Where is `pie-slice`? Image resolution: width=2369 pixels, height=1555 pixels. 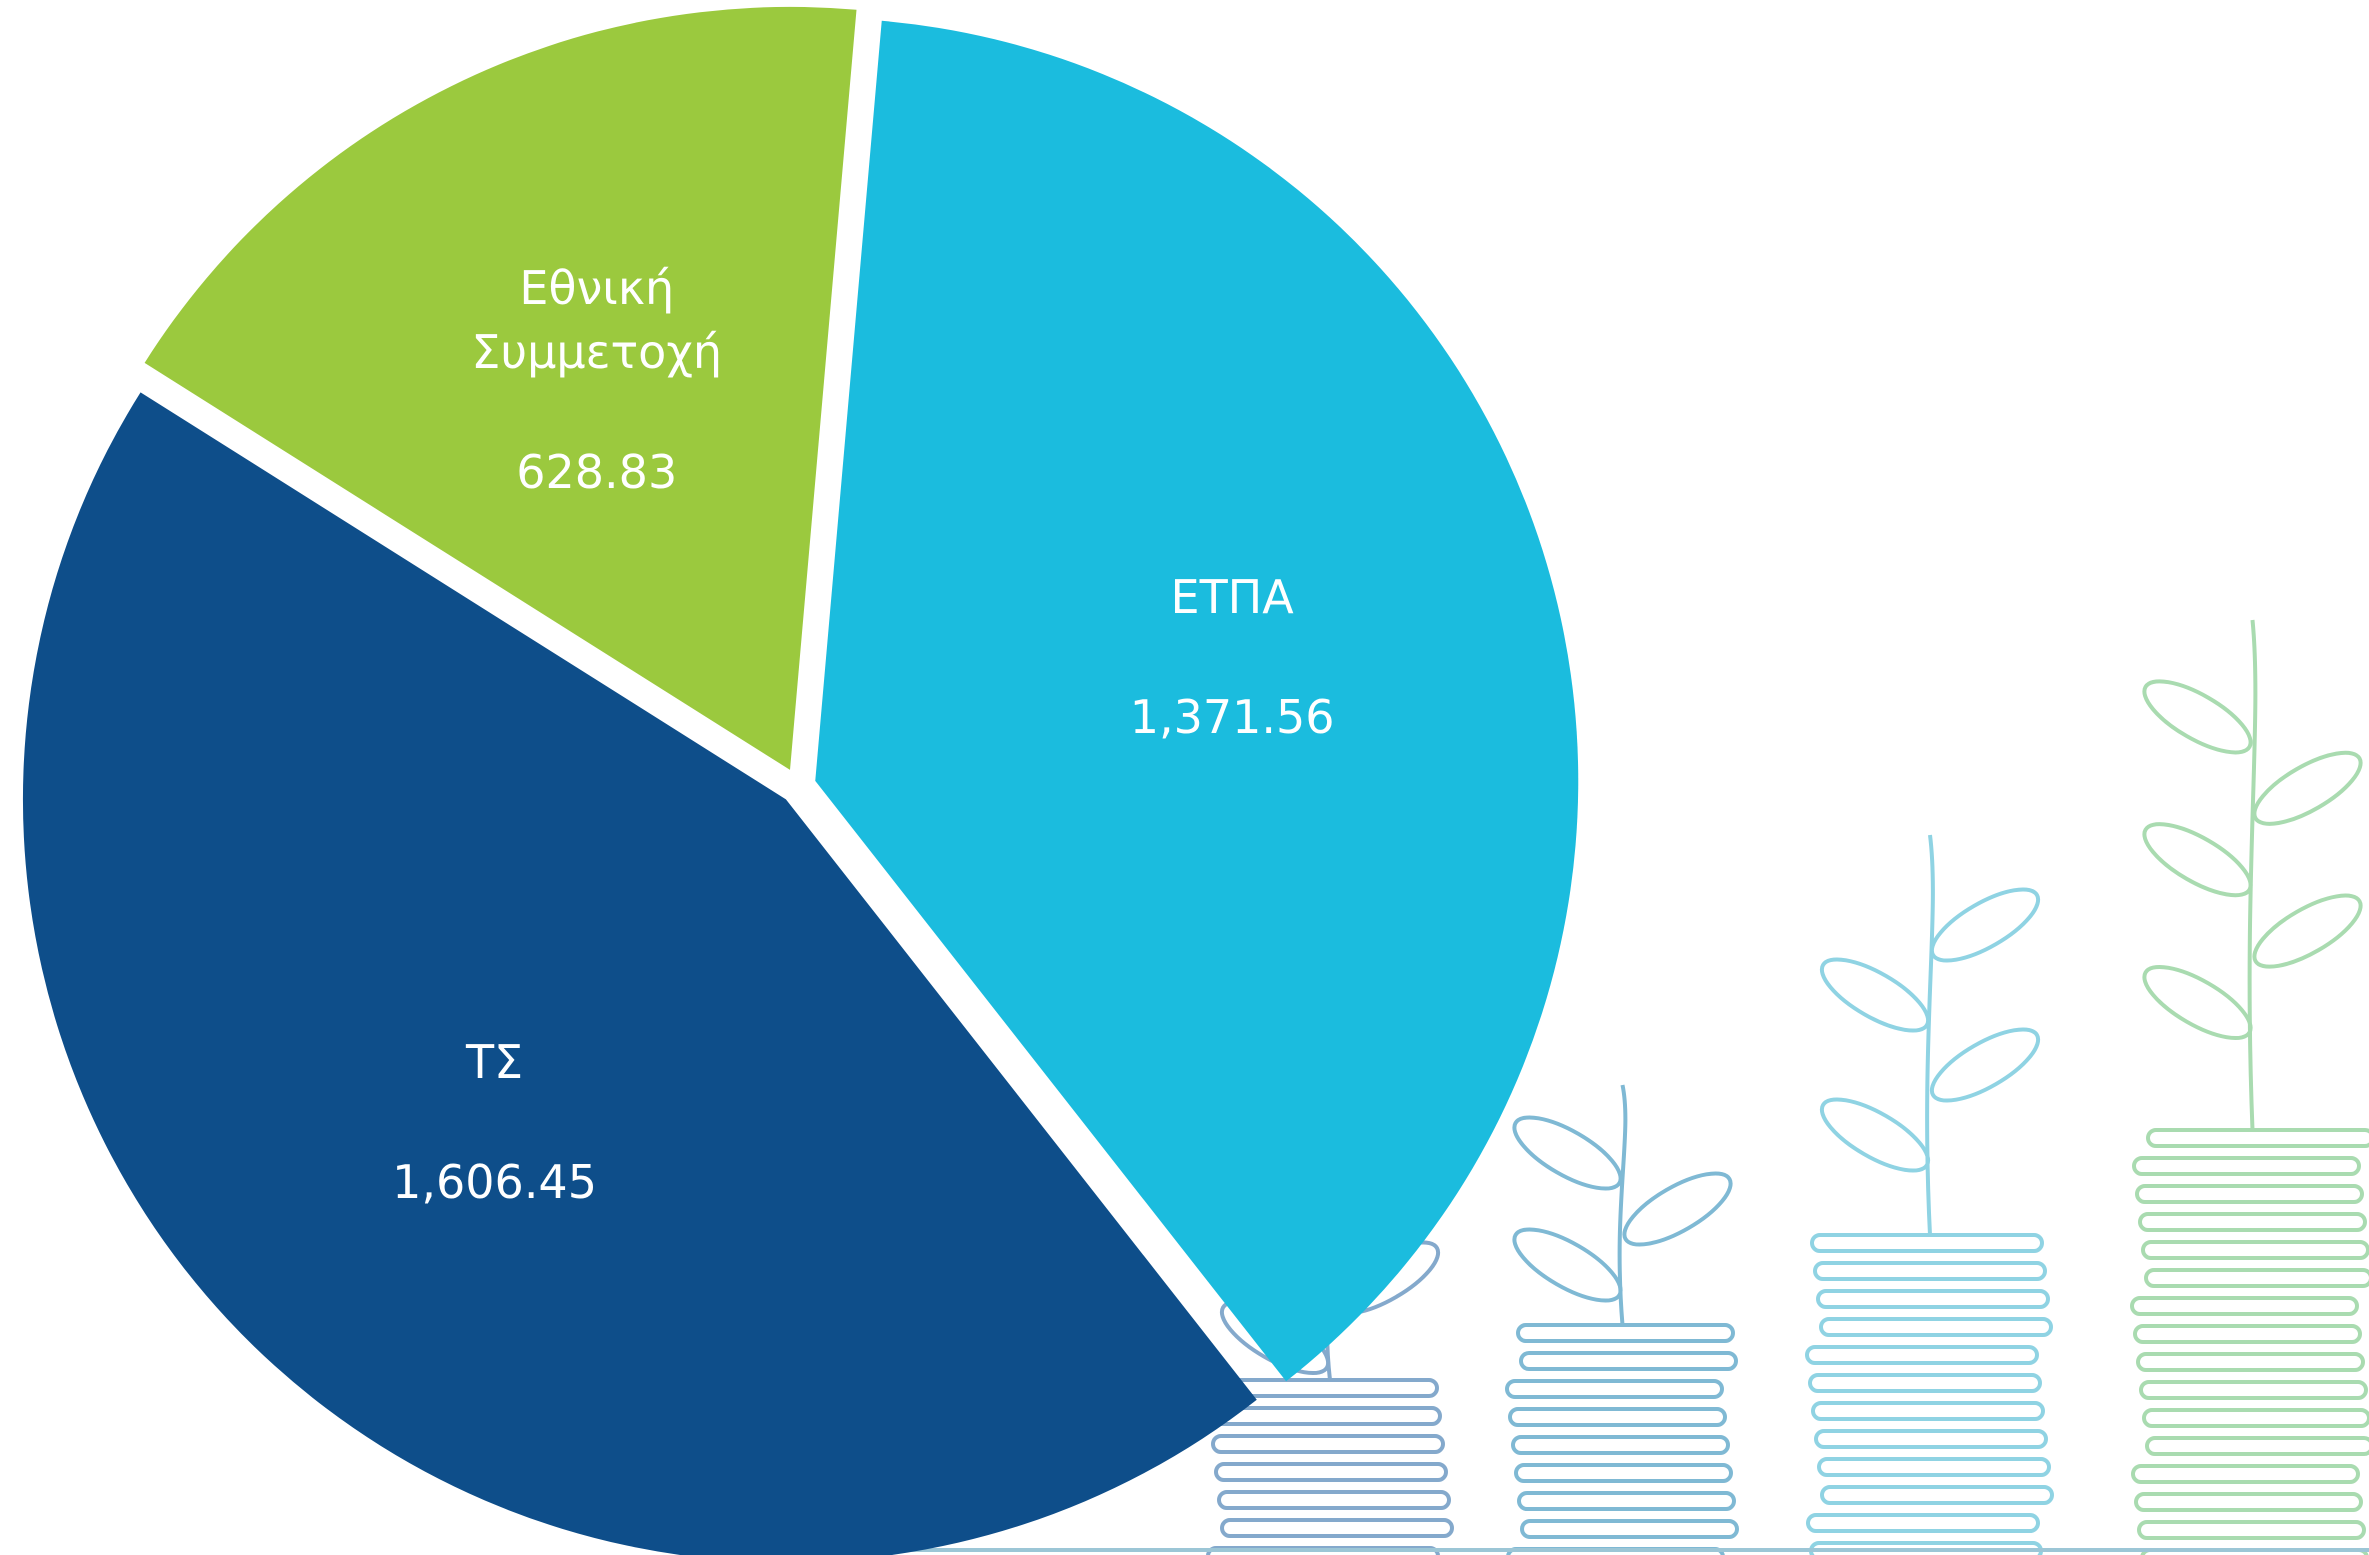 pie-slice is located at coordinates (500, 388).